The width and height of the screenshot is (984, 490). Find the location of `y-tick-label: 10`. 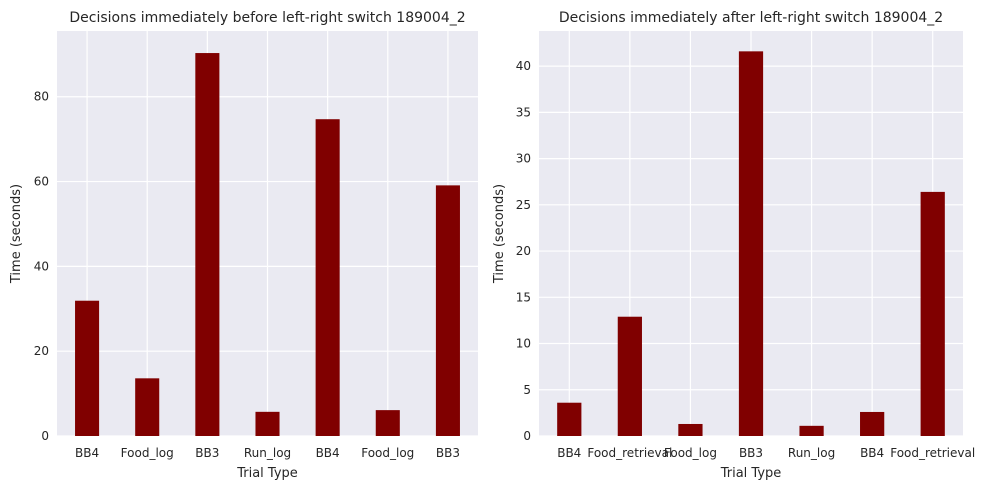

y-tick-label: 10 is located at coordinates (523, 344).